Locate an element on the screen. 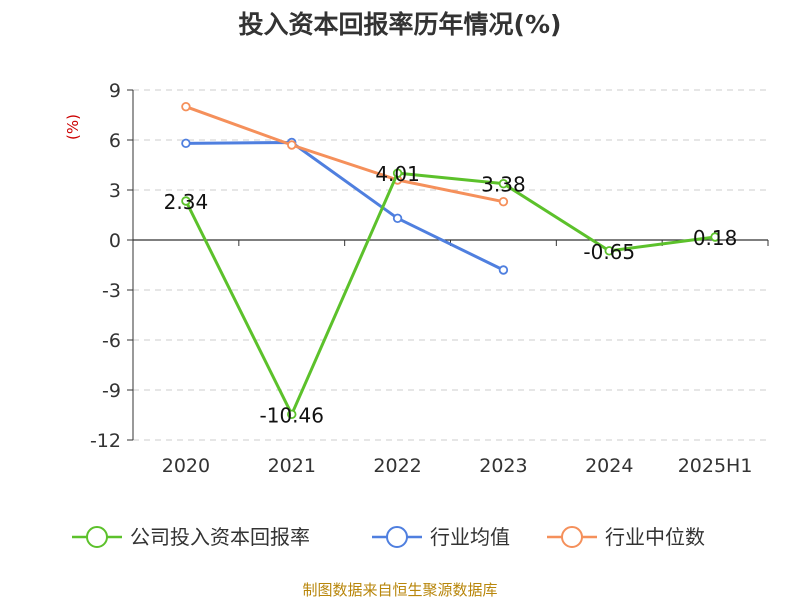 The height and width of the screenshot is (600, 800). data-label: 0.18 is located at coordinates (715, 238).